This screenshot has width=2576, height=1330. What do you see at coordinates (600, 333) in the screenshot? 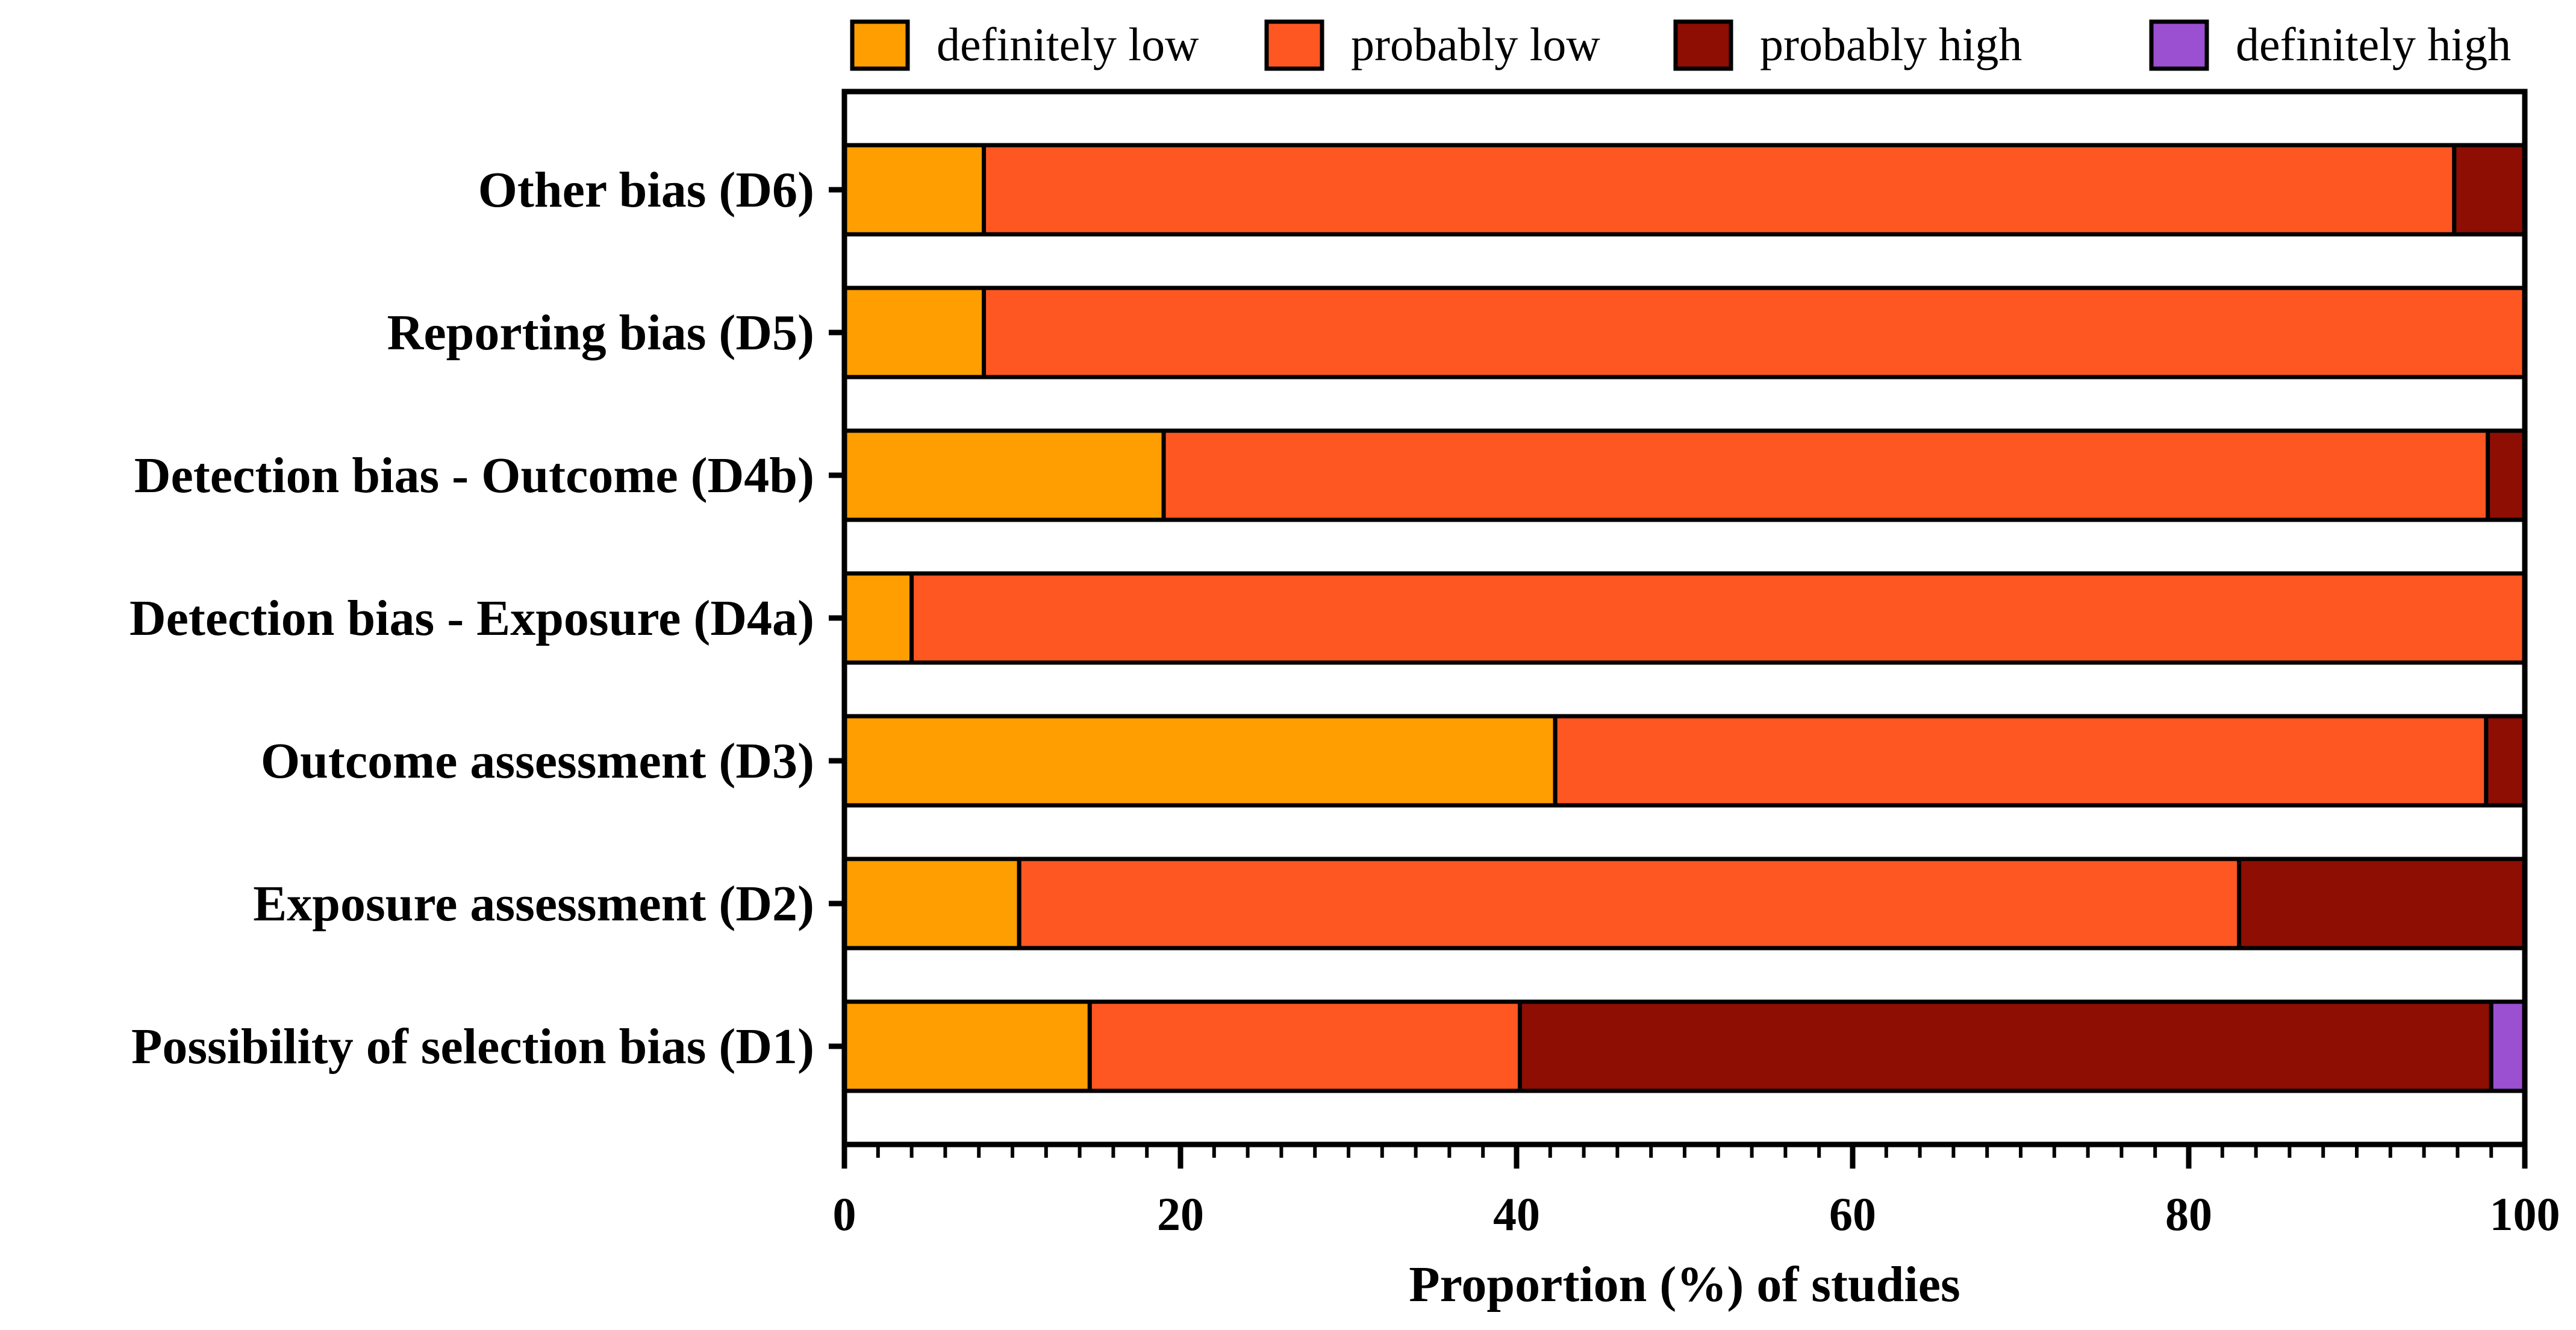
I see `category-label-reporting-bias-d5: Reporting bias (D5)` at bounding box center [600, 333].